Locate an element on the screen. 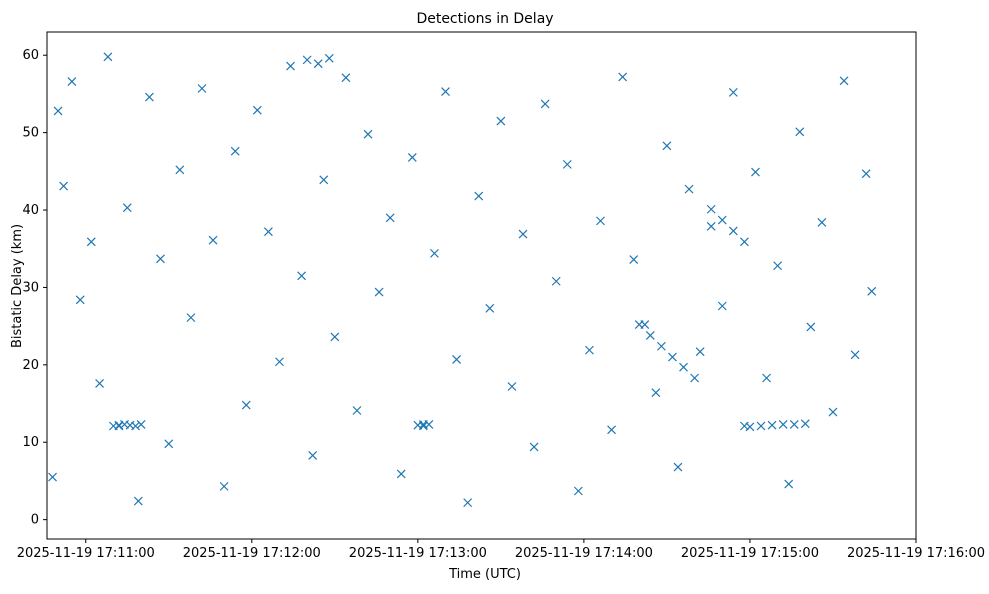 This screenshot has height=594, width=989. x-tick-label: 2025-11-19 17:16:00 is located at coordinates (916, 553).